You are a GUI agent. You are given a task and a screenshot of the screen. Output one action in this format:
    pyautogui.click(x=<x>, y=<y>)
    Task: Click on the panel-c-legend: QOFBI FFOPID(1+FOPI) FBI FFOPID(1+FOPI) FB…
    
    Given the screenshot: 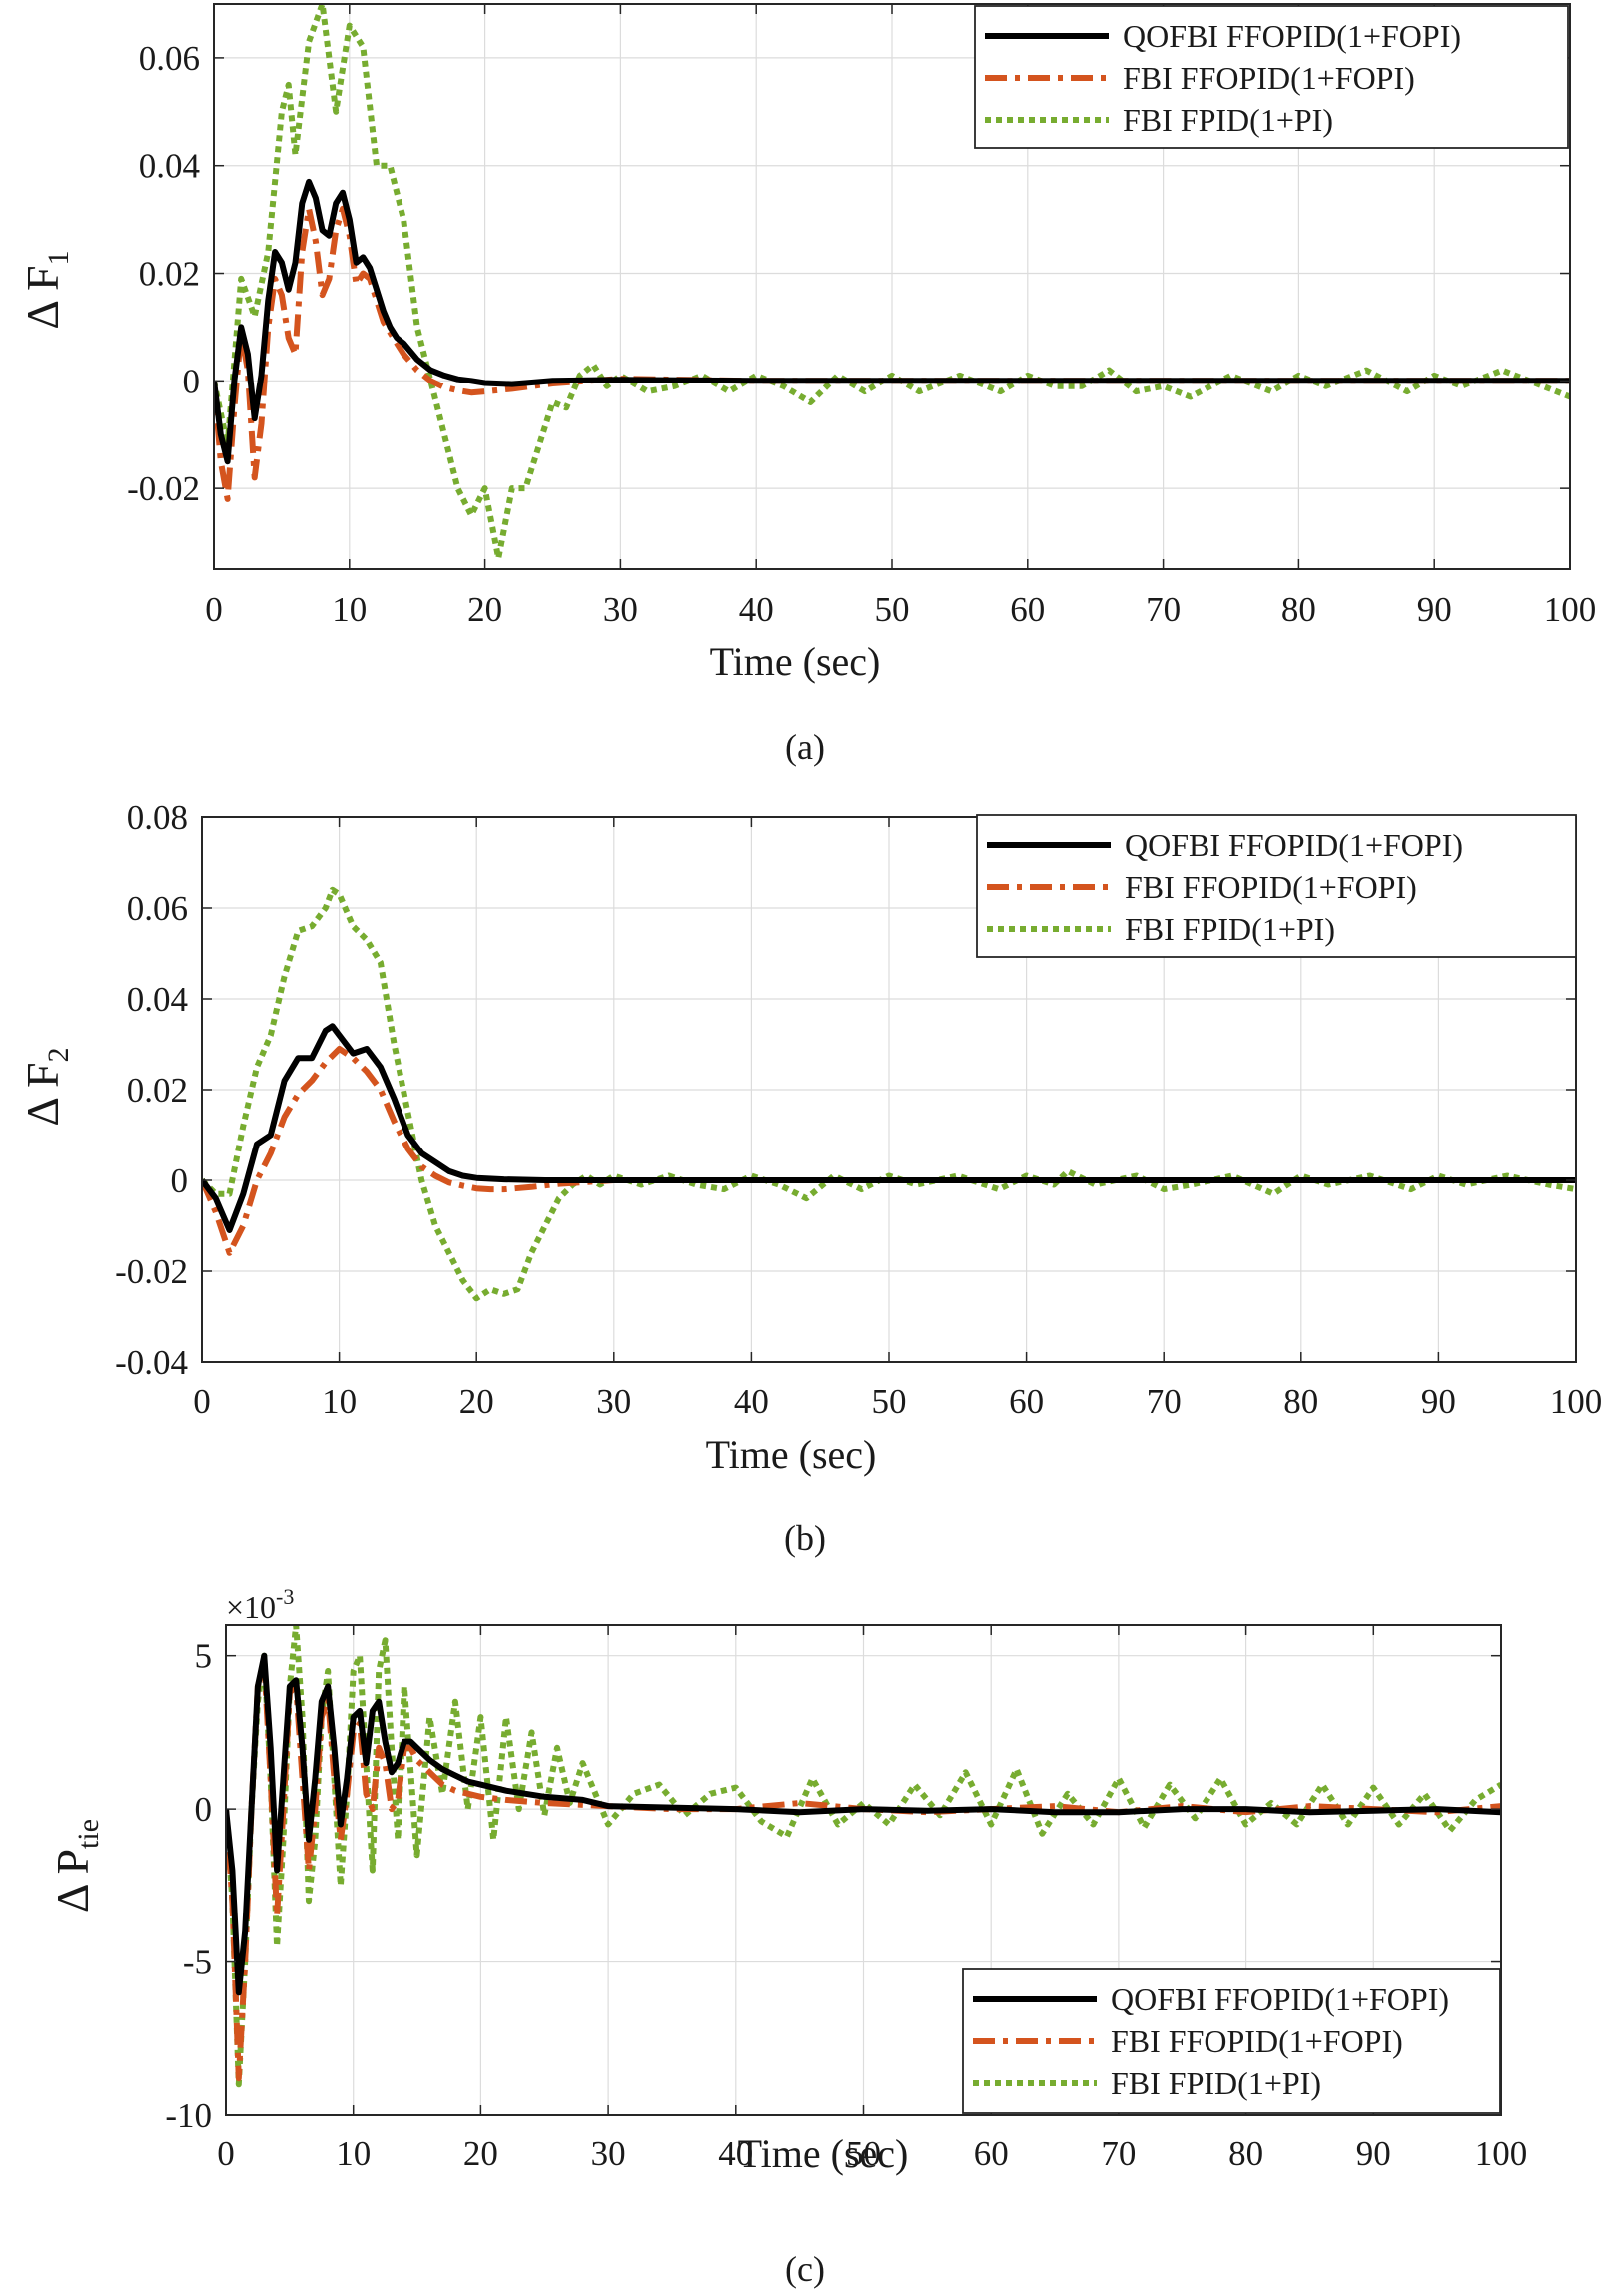 What is the action you would take?
    pyautogui.click(x=1231, y=2041)
    